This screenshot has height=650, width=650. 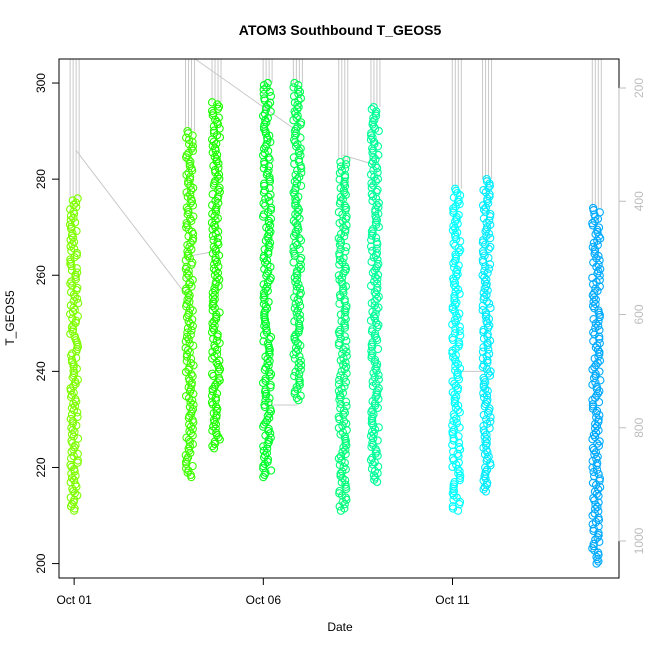 What do you see at coordinates (264, 600) in the screenshot?
I see `x-tick-label: Oct 06` at bounding box center [264, 600].